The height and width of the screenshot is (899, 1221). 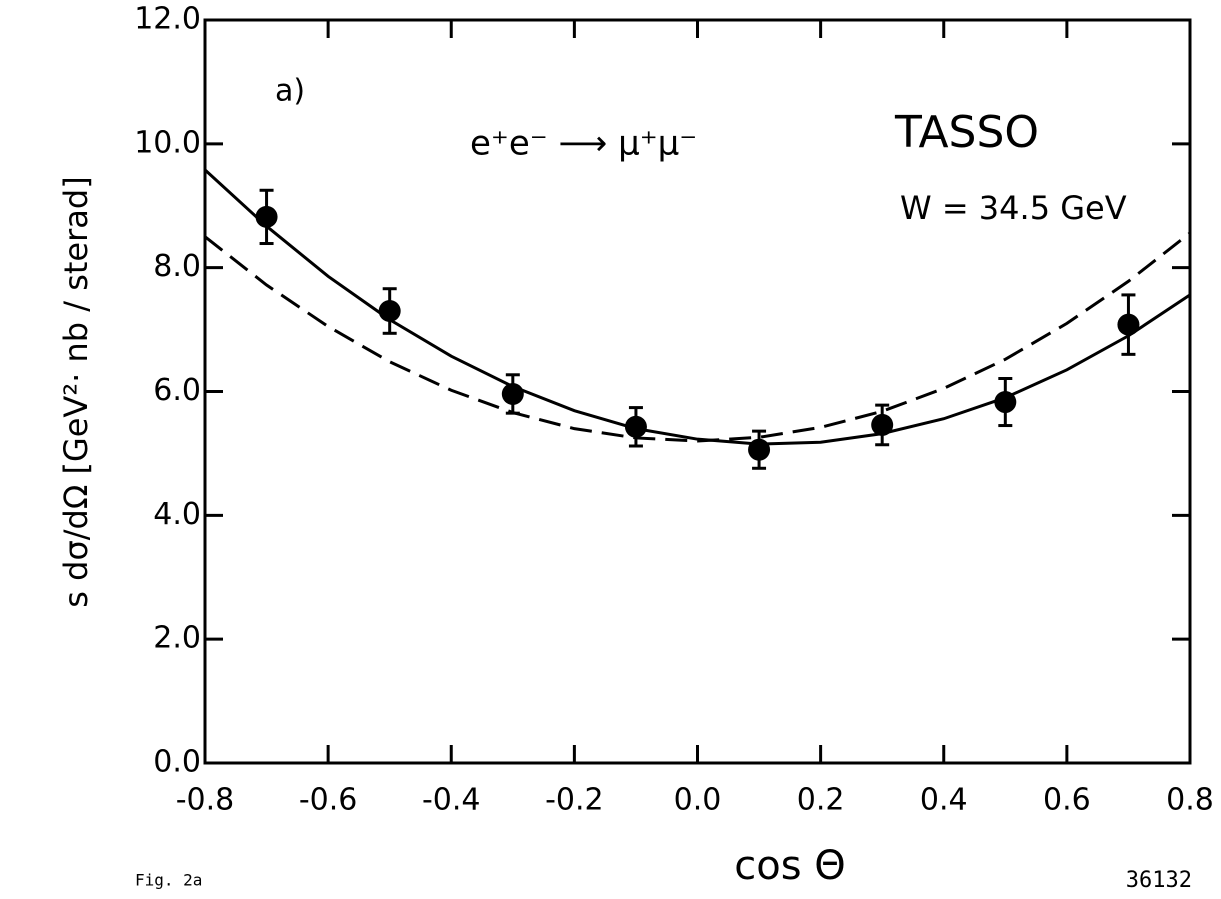 I want to click on figure-label: Fig. 2a, so click(x=168, y=880).